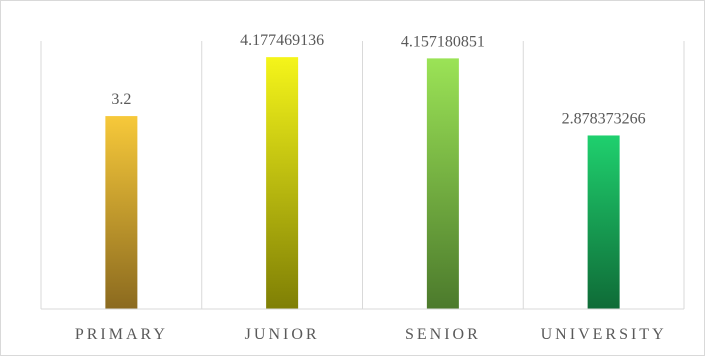 The width and height of the screenshot is (705, 357). I want to click on x-axis: PRIMARY JUNIOR SENIOR UNIVERSITY, so click(362, 325).